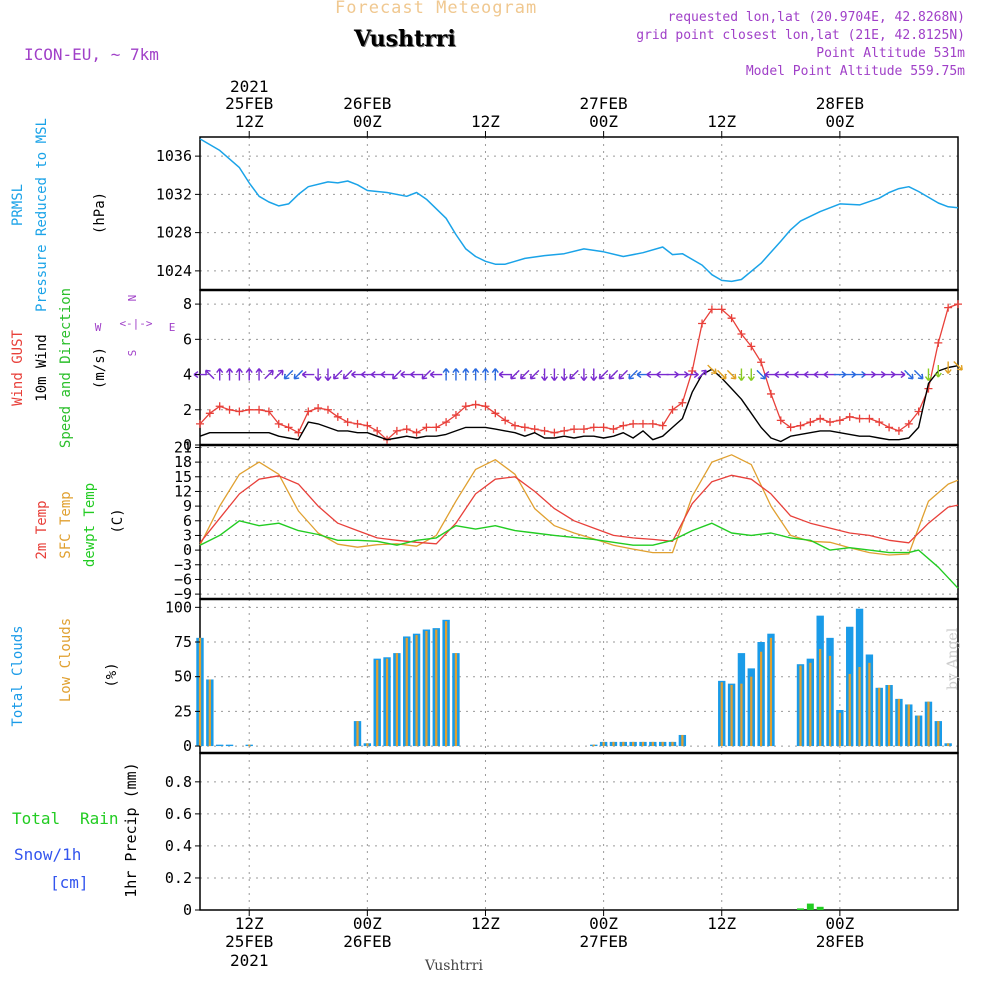 This screenshot has width=1000, height=1000. Describe the element at coordinates (367, 103) in the screenshot. I see `time-label-date: 26FEB` at that location.